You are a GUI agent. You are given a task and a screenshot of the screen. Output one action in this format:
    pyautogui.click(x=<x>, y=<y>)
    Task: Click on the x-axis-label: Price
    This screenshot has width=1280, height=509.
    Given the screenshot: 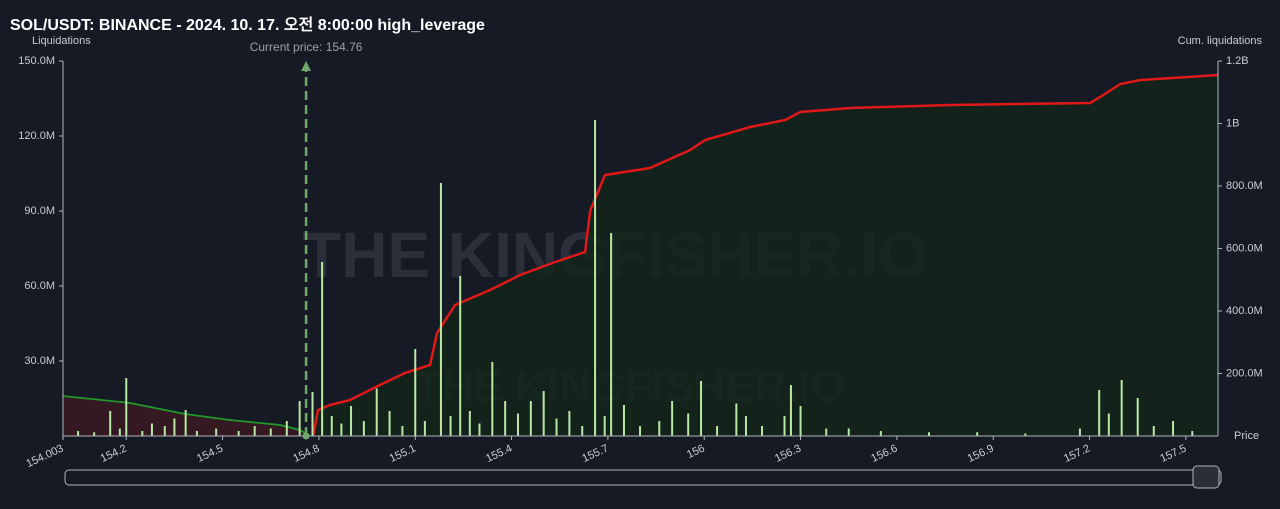 What is the action you would take?
    pyautogui.click(x=1246, y=436)
    